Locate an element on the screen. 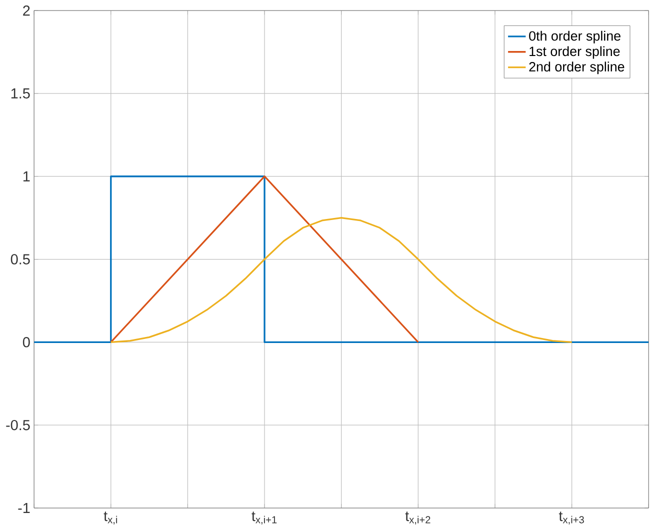 This screenshot has width=651, height=530. y-tick-label: -1 is located at coordinates (24, 508).